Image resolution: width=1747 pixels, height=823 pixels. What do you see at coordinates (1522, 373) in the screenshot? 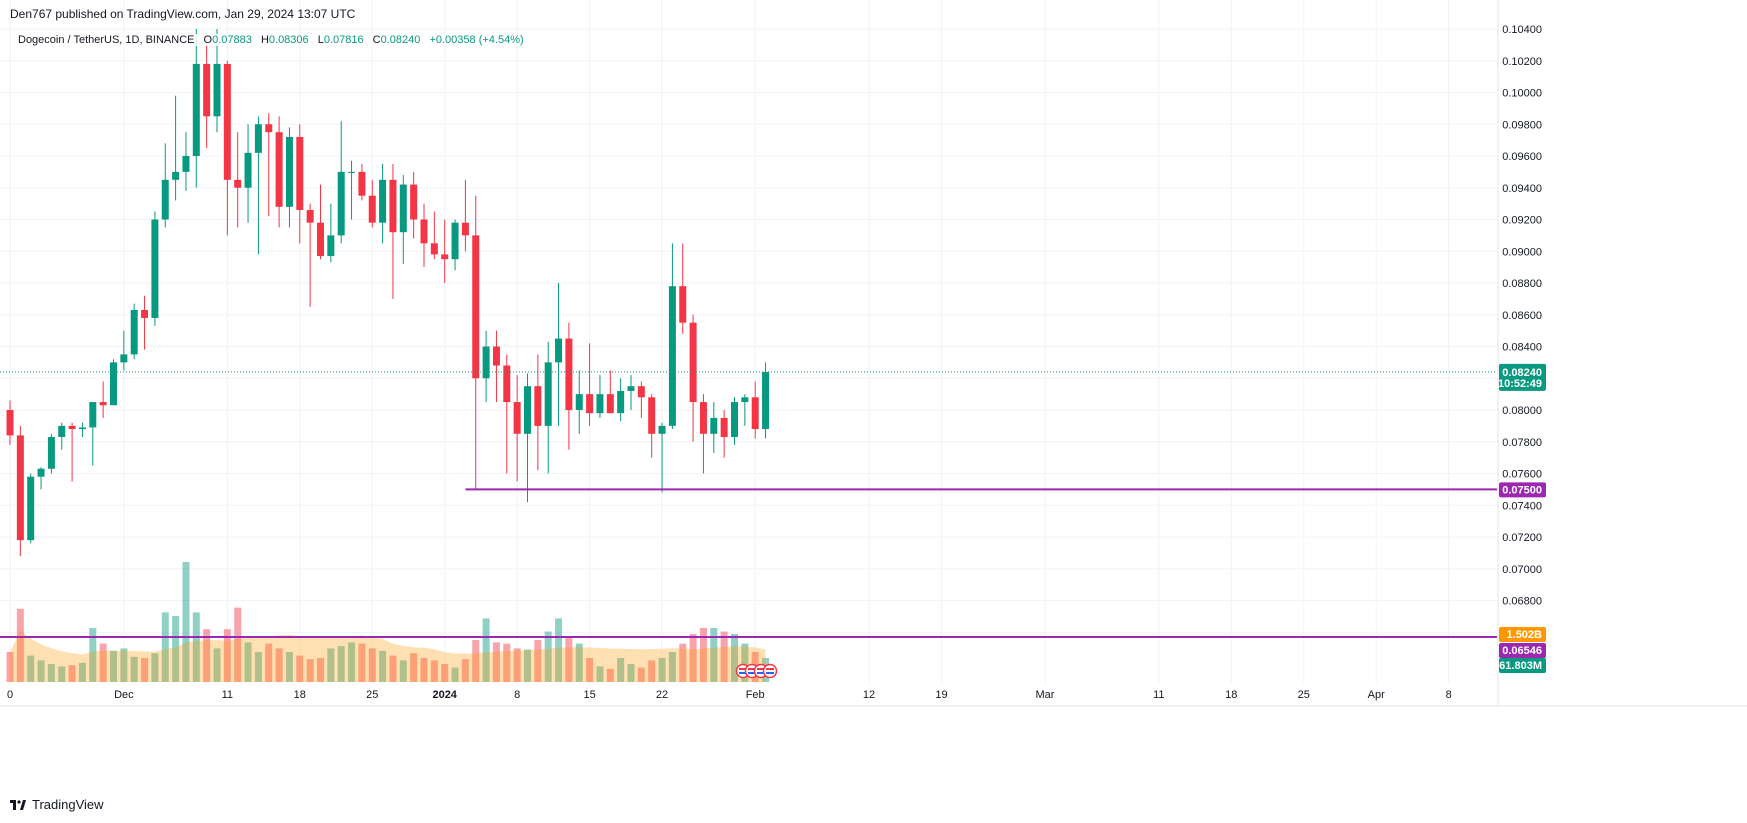
I see `last-price-value: 0.08240` at bounding box center [1522, 373].